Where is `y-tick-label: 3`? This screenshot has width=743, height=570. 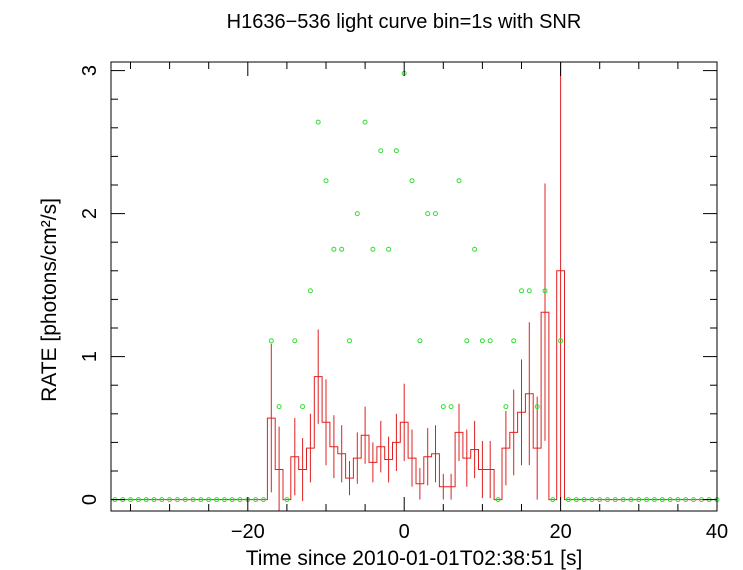 y-tick-label: 3 is located at coordinates (90, 70).